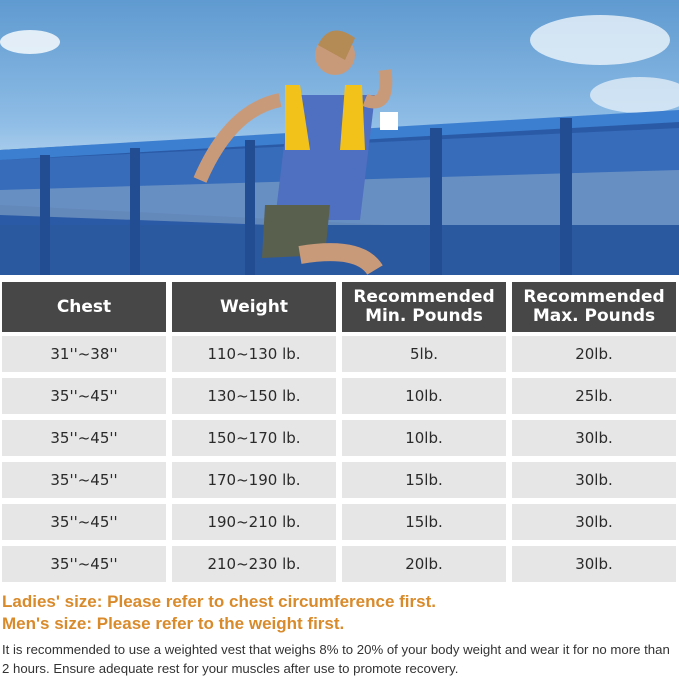  I want to click on column-header: Recommended Min. Pounds, so click(424, 307).